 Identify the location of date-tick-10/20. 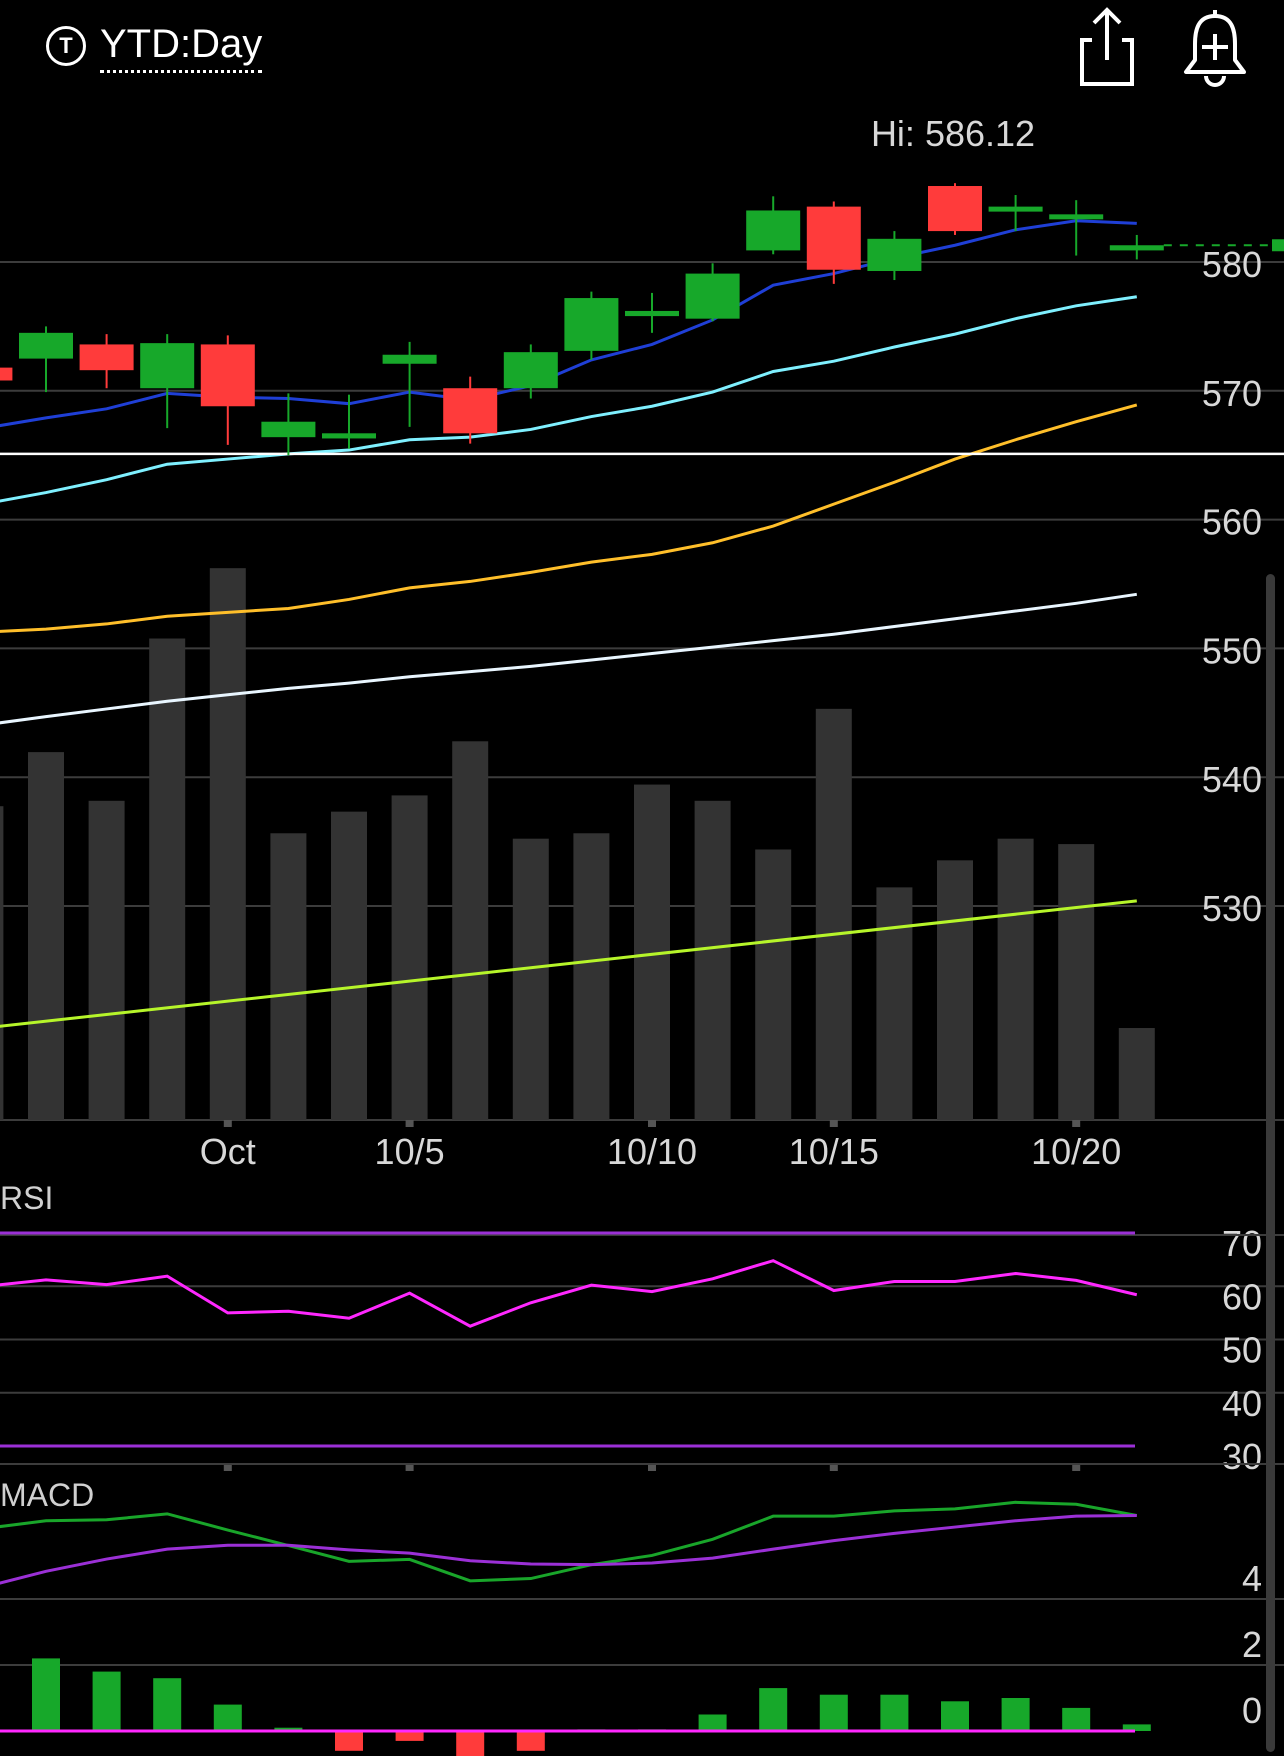
(1076, 1123).